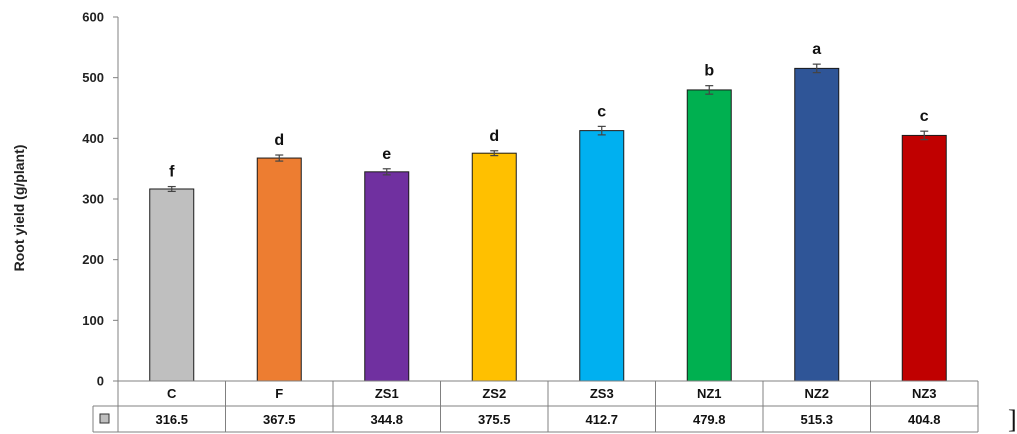 This screenshot has height=434, width=1017. Describe the element at coordinates (19, 208) in the screenshot. I see `y-axis-label: Root yield (g/plant)` at that location.